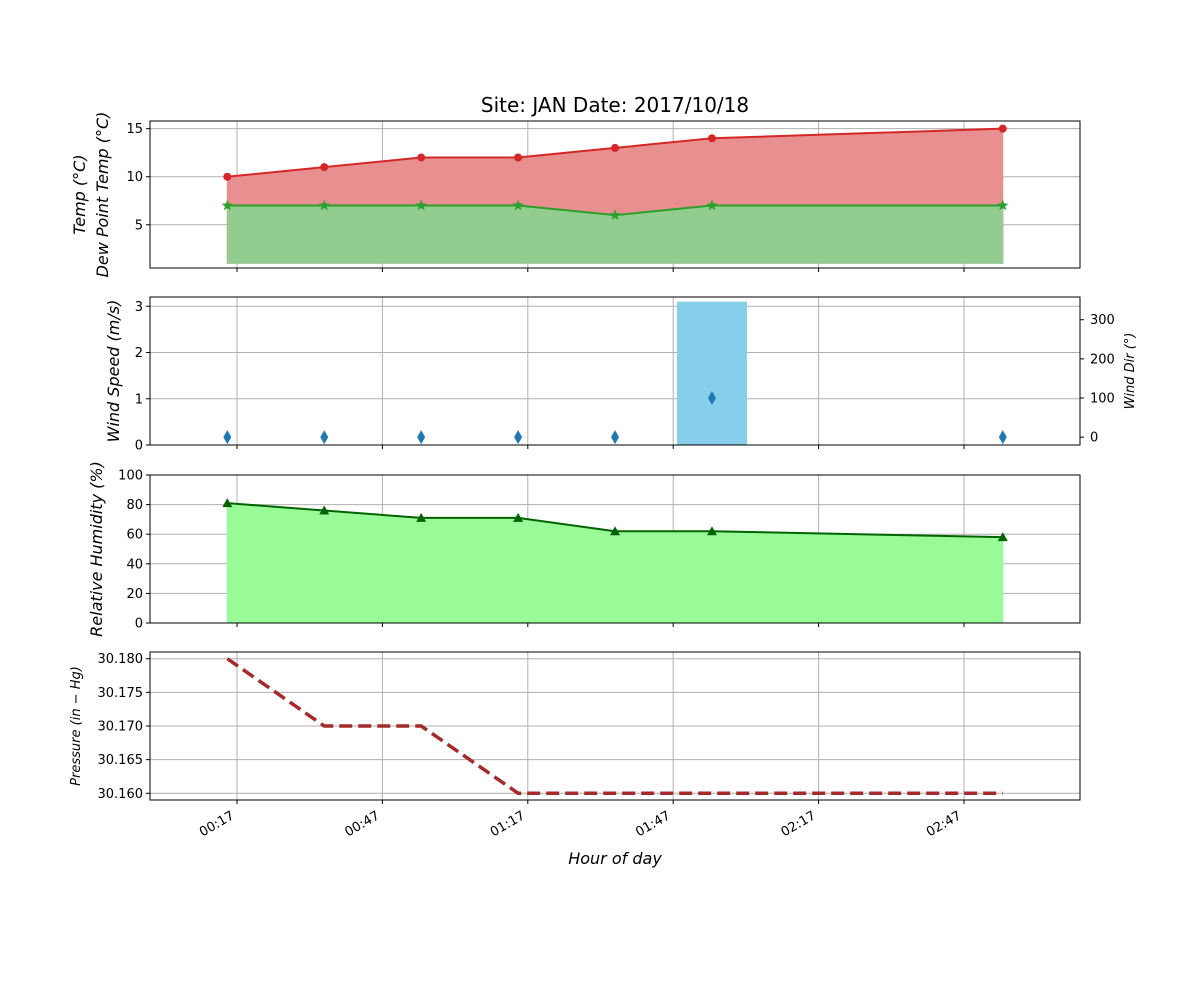  Describe the element at coordinates (1094, 438) in the screenshot. I see `y2-tick-label: 0` at that location.